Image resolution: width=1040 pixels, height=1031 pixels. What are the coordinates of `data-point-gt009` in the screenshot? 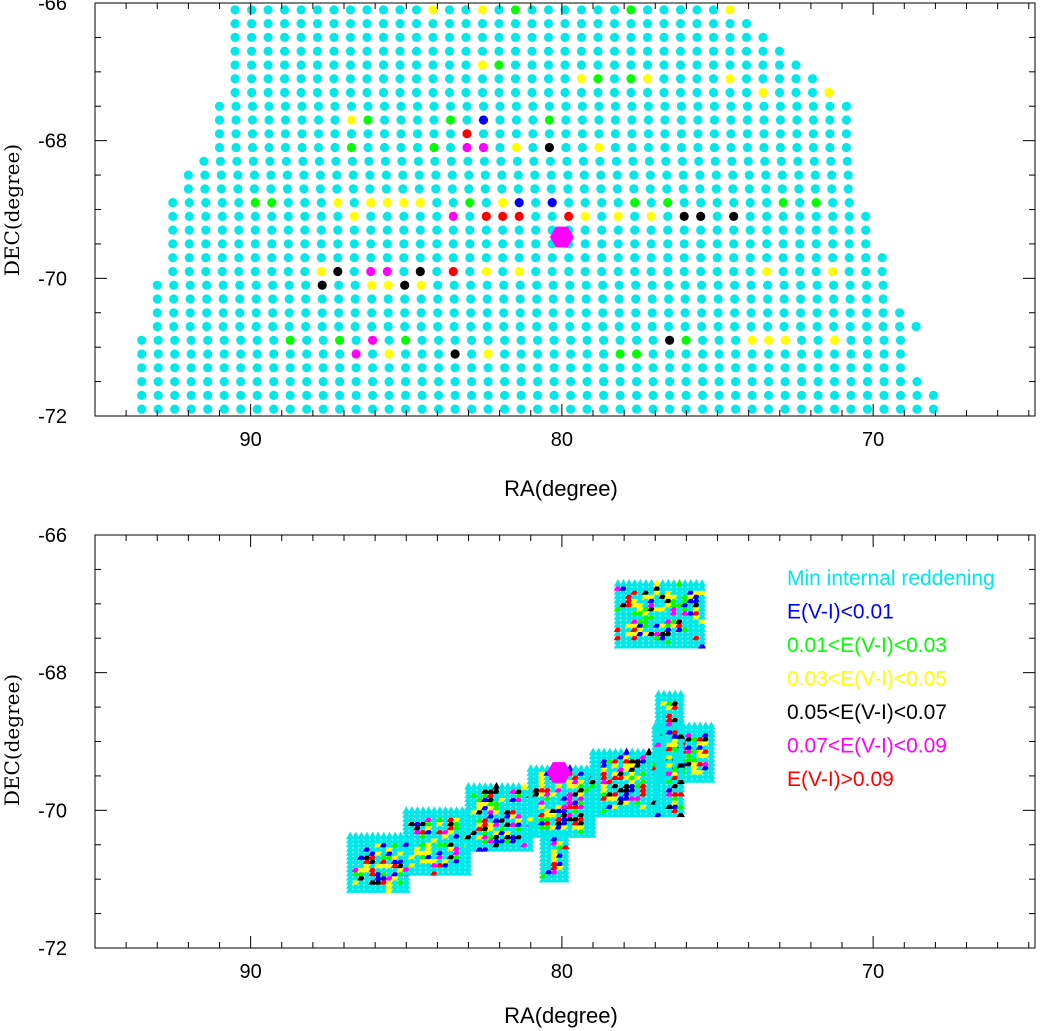 It's located at (485, 819).